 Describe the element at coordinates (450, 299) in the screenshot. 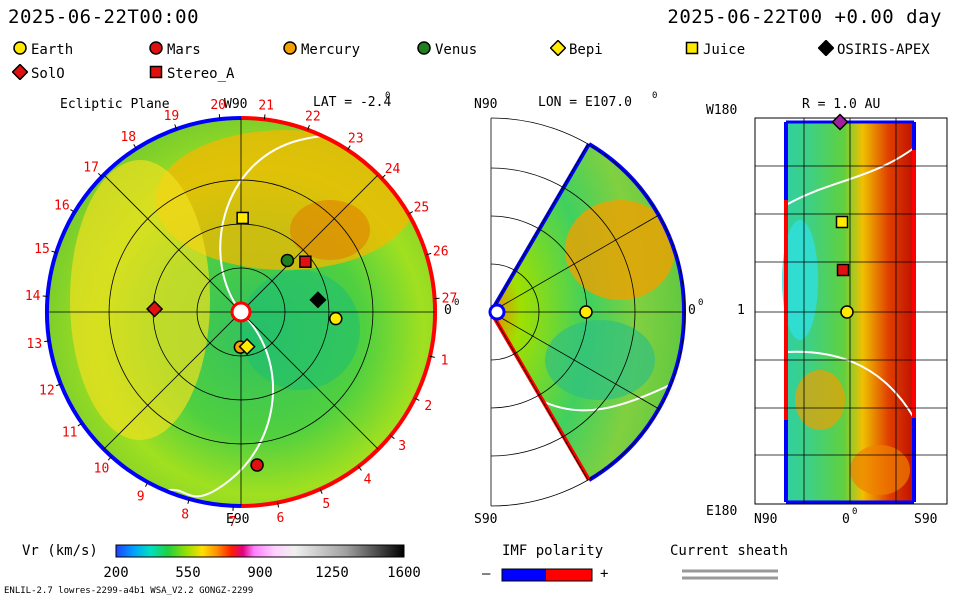

I see `carrington-tick-label: 27` at that location.